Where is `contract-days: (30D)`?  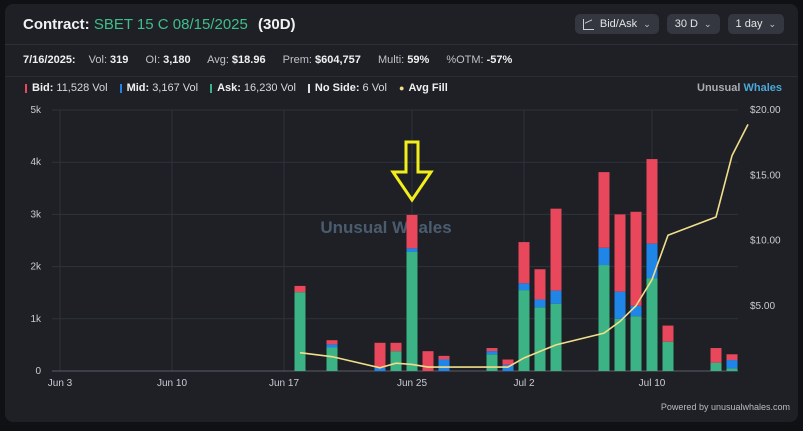 contract-days: (30D) is located at coordinates (277, 24).